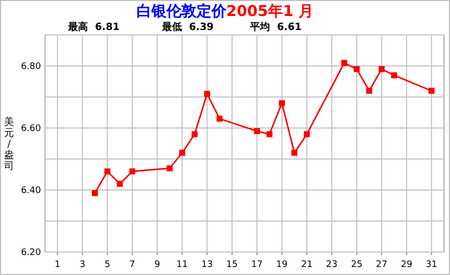 Image resolution: width=450 pixels, height=275 pixels. What do you see at coordinates (93, 27) in the screenshot?
I see `text: 最高 6.81` at bounding box center [93, 27].